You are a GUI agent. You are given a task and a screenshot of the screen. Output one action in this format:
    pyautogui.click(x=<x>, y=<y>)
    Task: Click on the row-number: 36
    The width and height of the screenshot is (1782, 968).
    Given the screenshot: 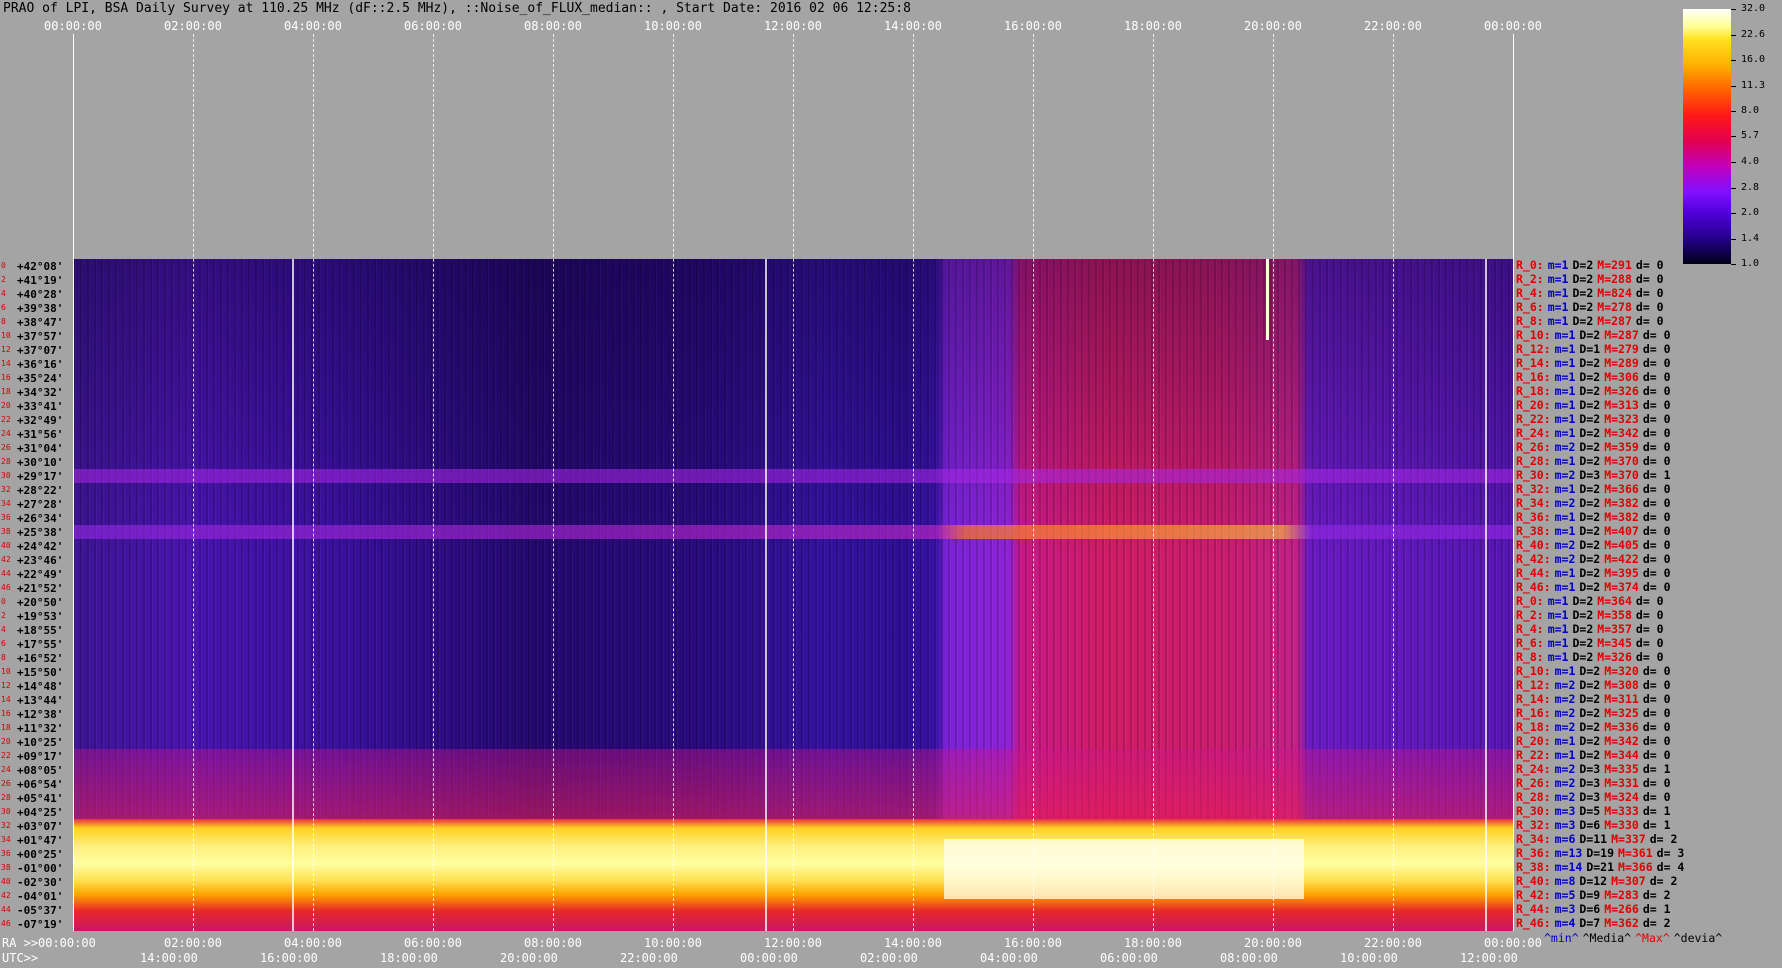 What is the action you would take?
    pyautogui.click(x=6, y=853)
    